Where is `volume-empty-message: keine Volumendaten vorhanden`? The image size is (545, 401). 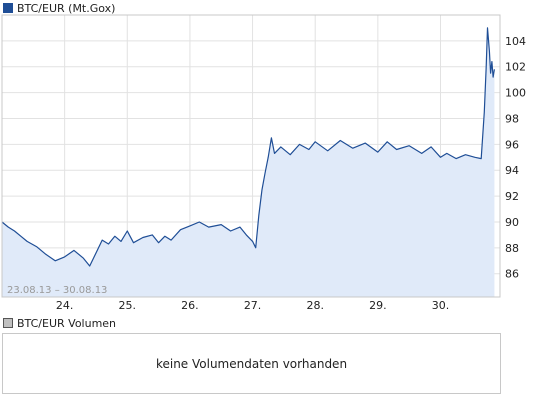
volume-empty-message: keine Volumendaten vorhanden is located at coordinates (251, 363).